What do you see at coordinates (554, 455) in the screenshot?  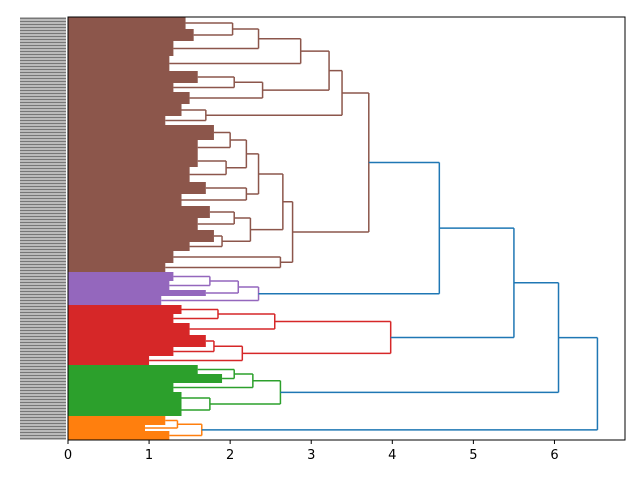 I see `x-tick-label: 6` at bounding box center [554, 455].